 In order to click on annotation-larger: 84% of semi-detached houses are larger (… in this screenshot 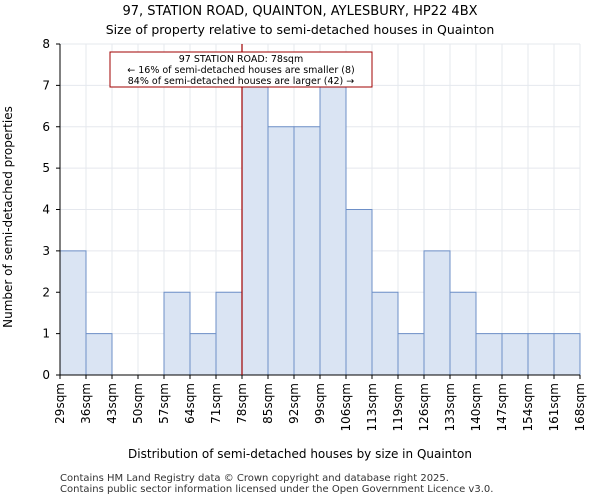, I will do `click(241, 81)`.